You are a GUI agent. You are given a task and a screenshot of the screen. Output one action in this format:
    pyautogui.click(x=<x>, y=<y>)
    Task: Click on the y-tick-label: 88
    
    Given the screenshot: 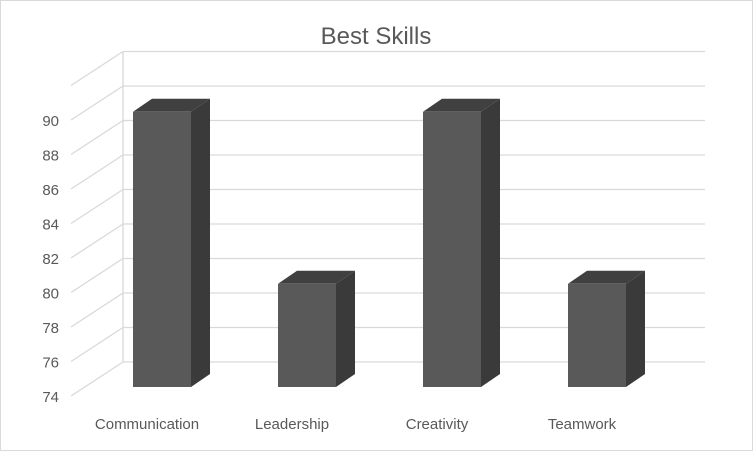 What is the action you would take?
    pyautogui.click(x=50, y=156)
    